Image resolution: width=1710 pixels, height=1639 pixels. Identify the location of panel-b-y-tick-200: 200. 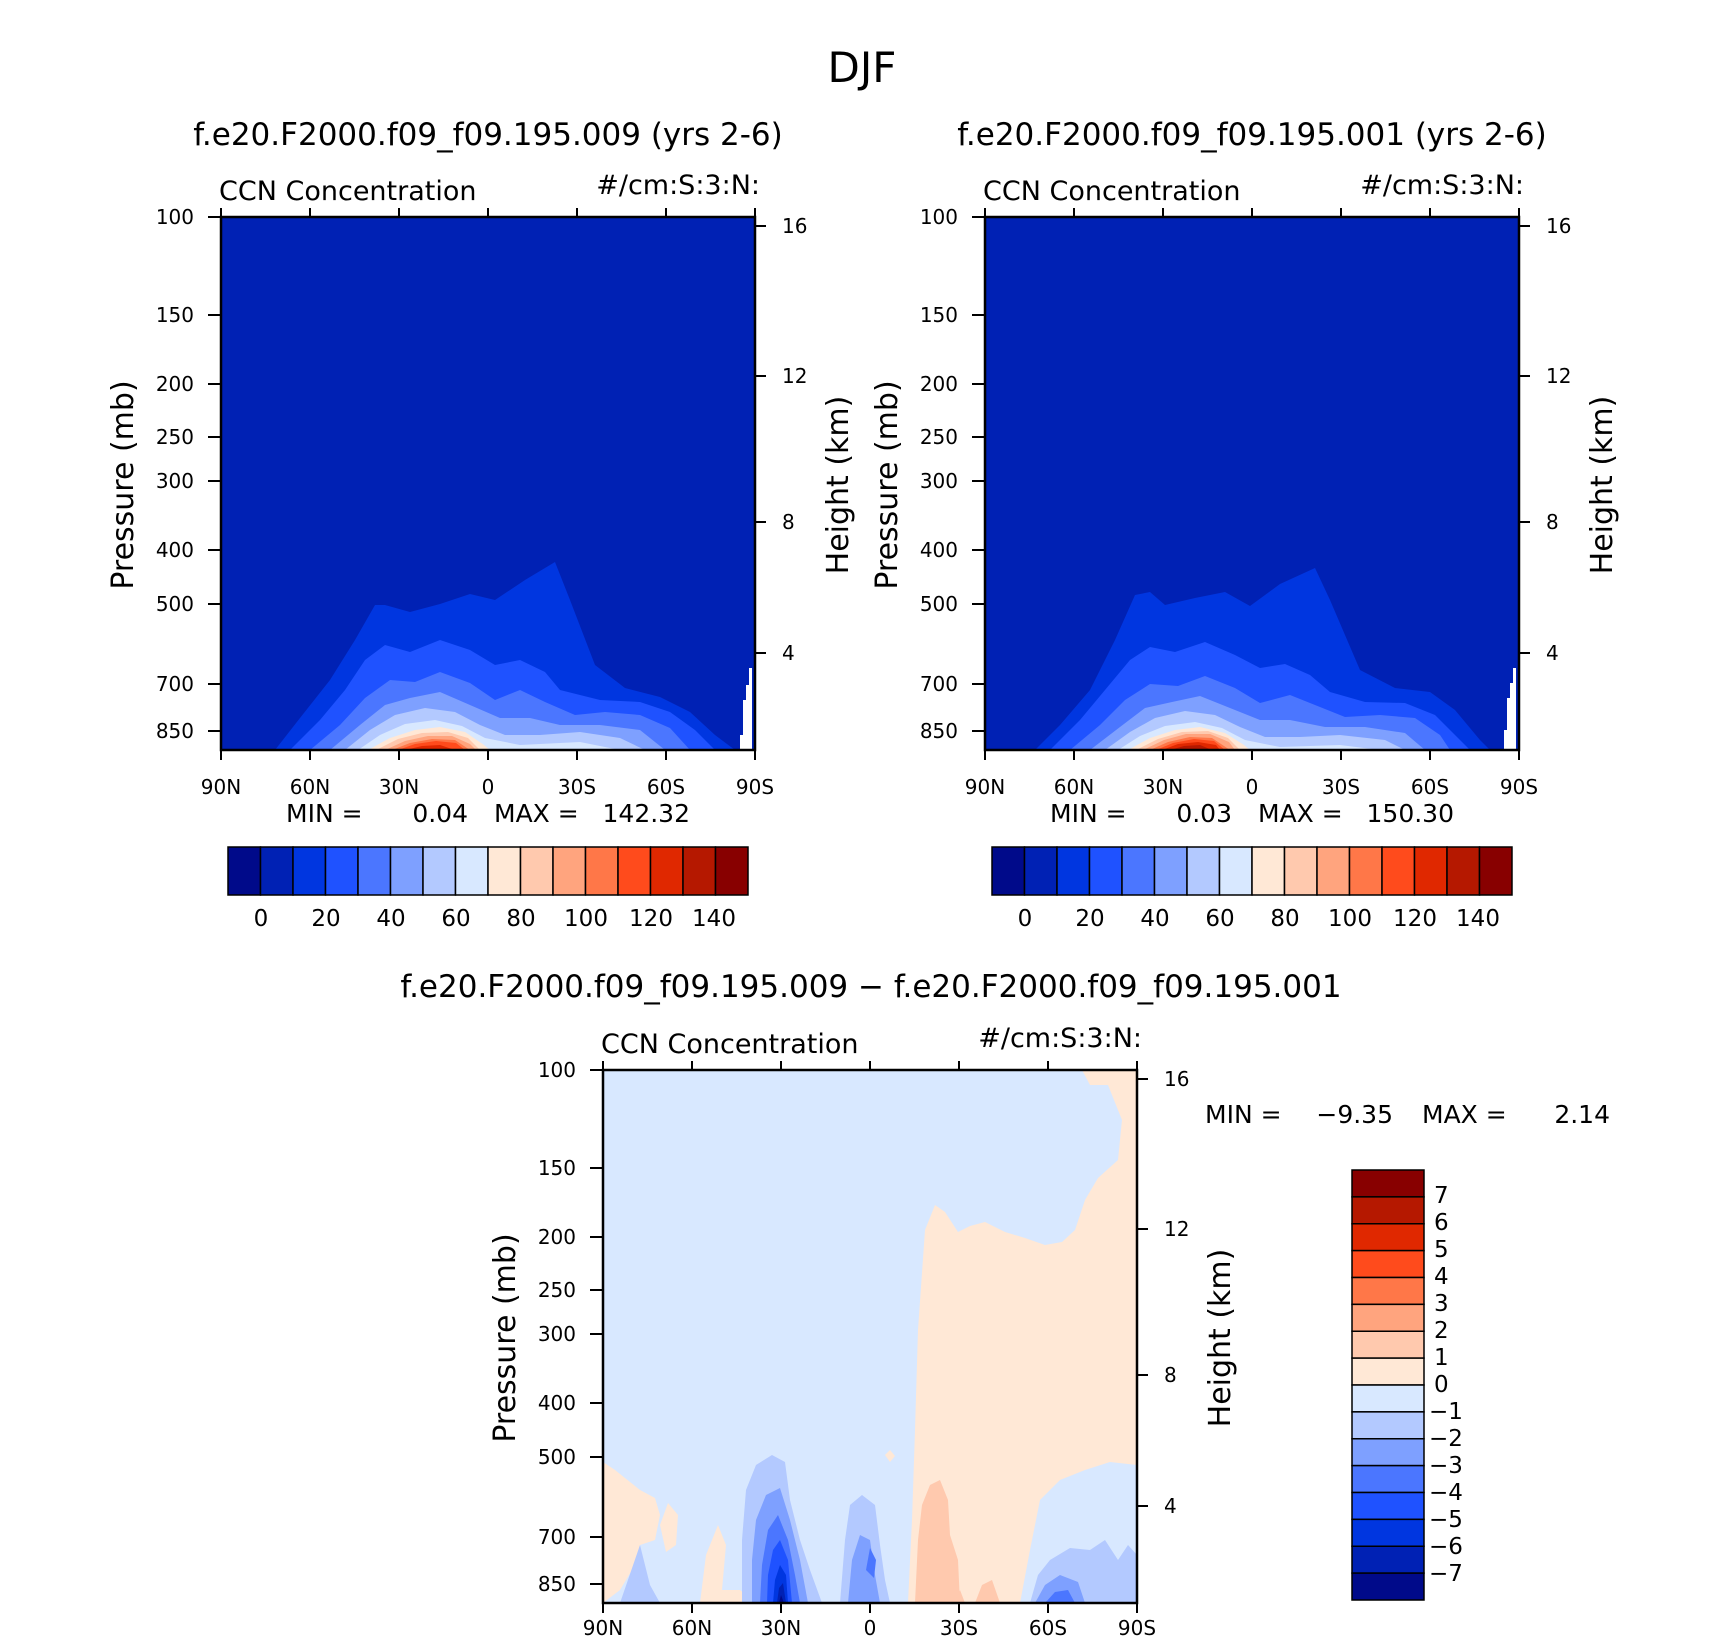
(939, 384).